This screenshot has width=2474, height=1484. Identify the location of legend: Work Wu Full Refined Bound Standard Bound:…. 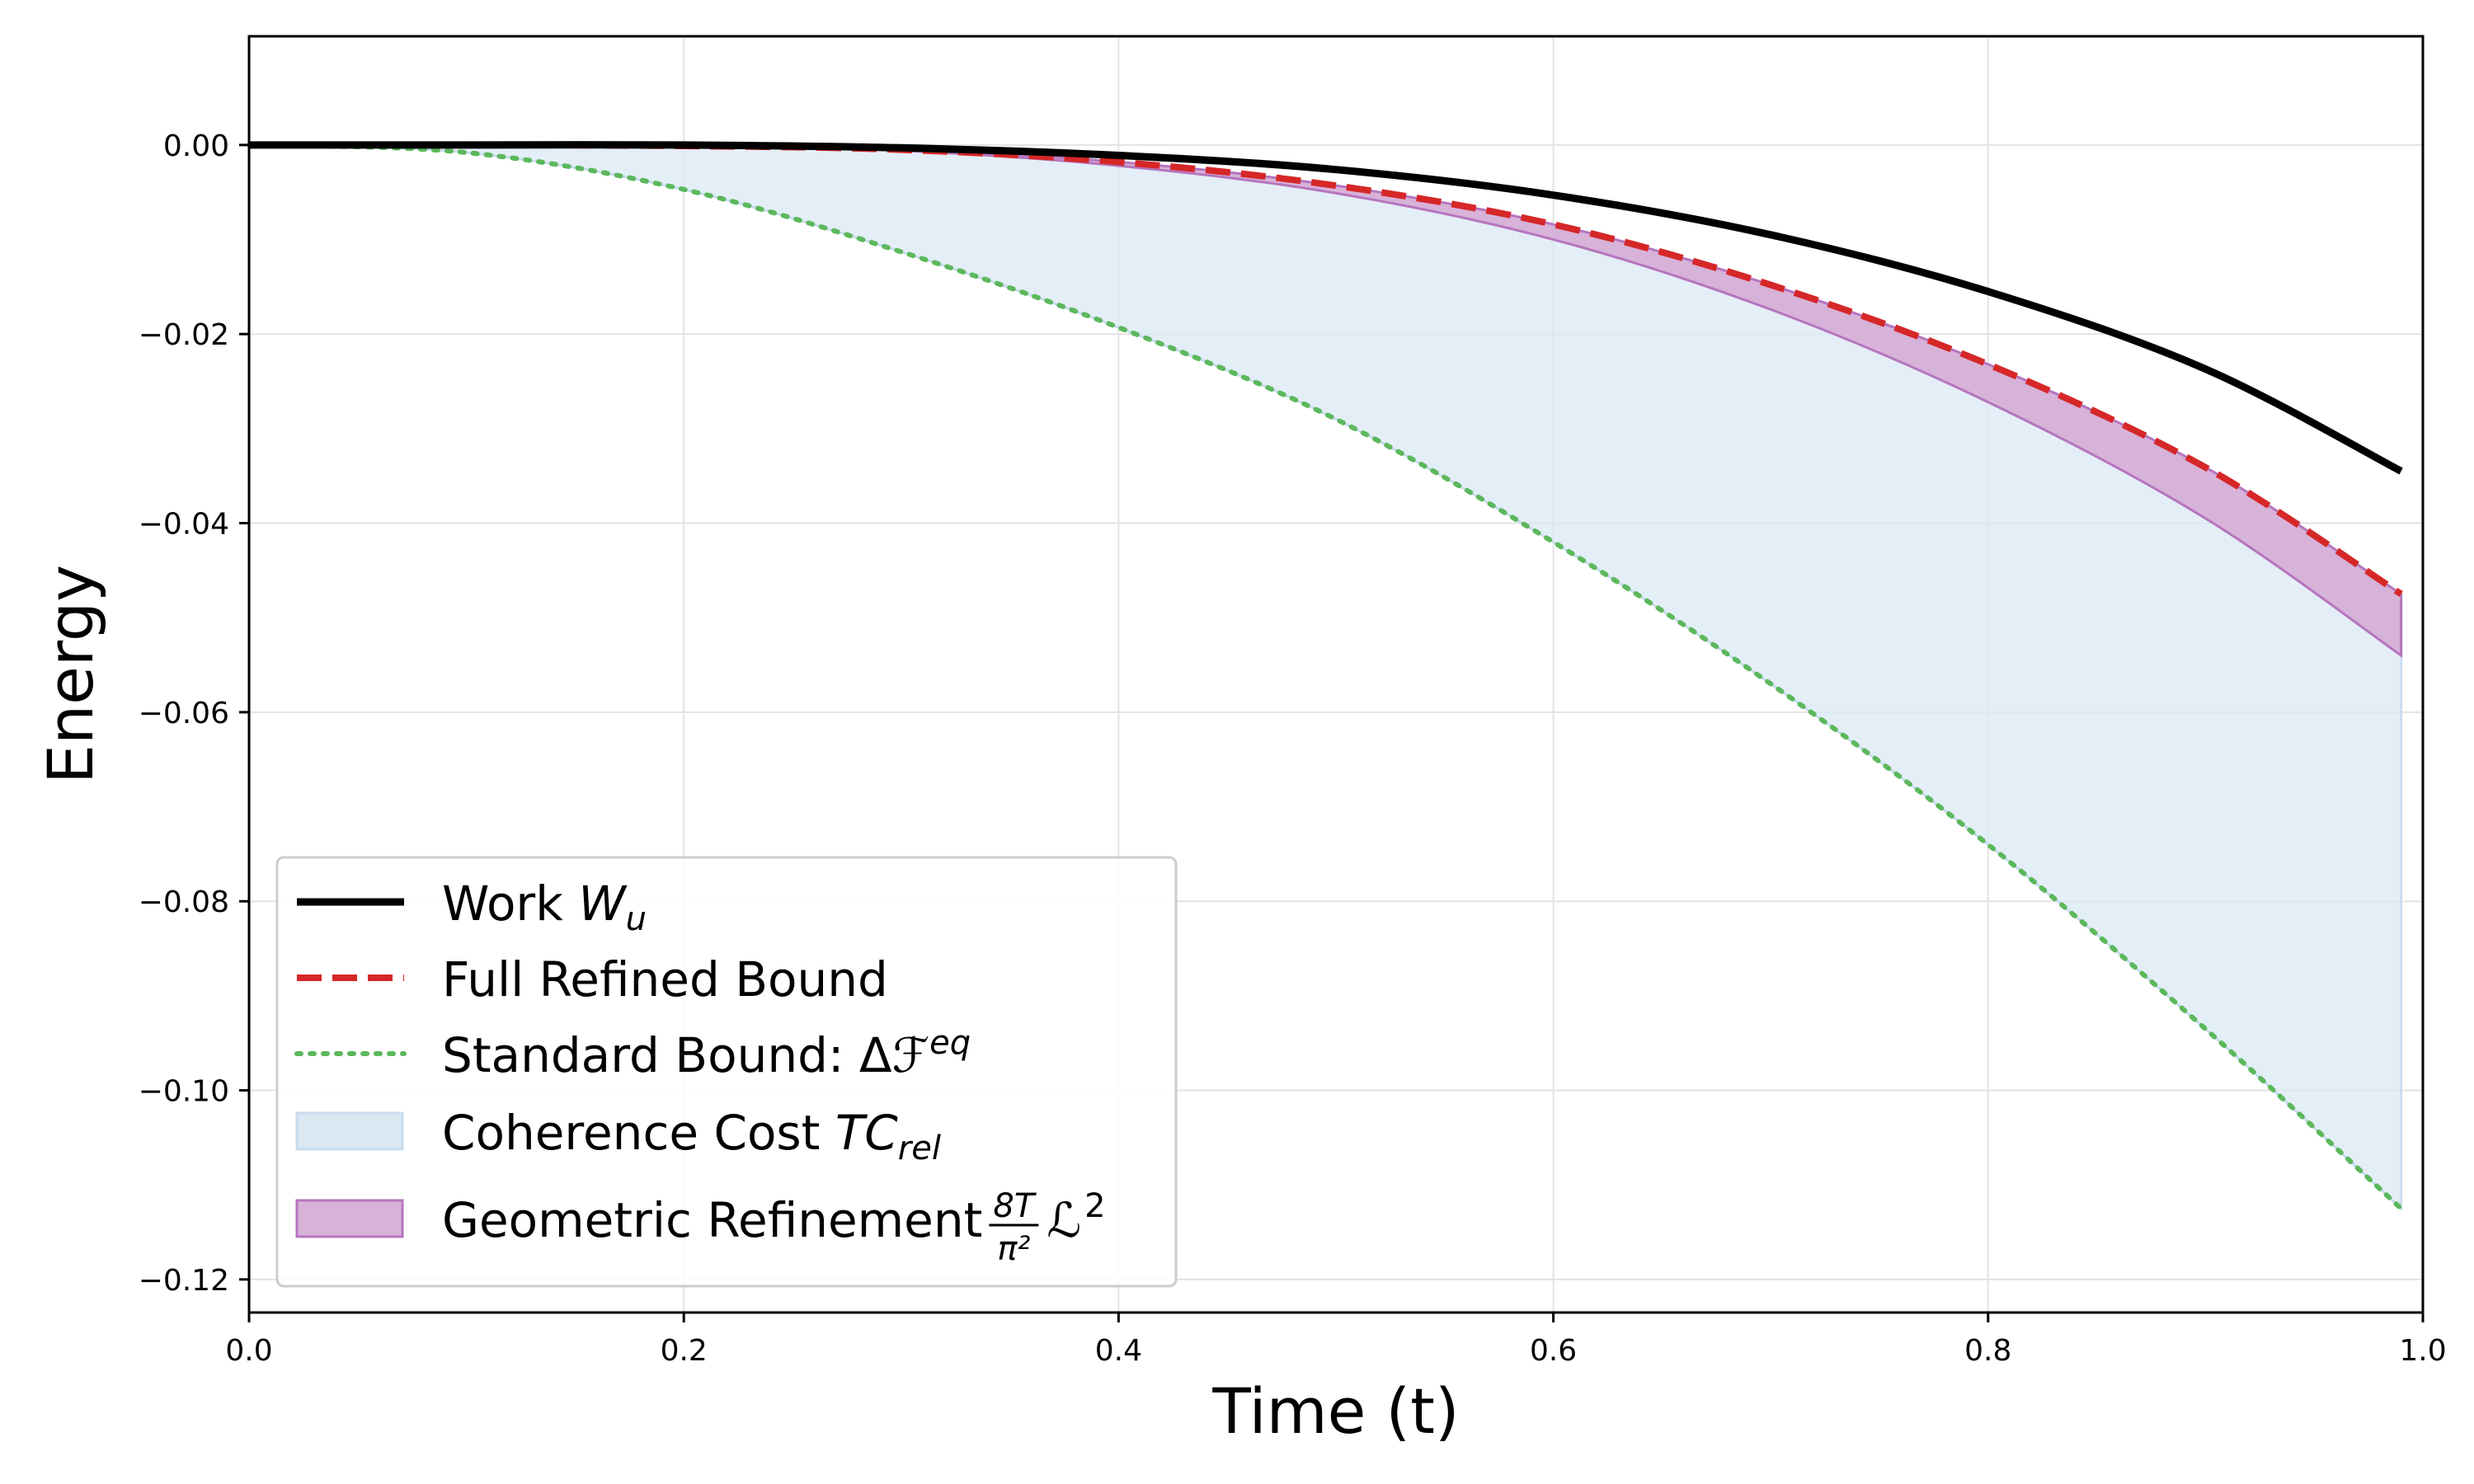
(726, 1072).